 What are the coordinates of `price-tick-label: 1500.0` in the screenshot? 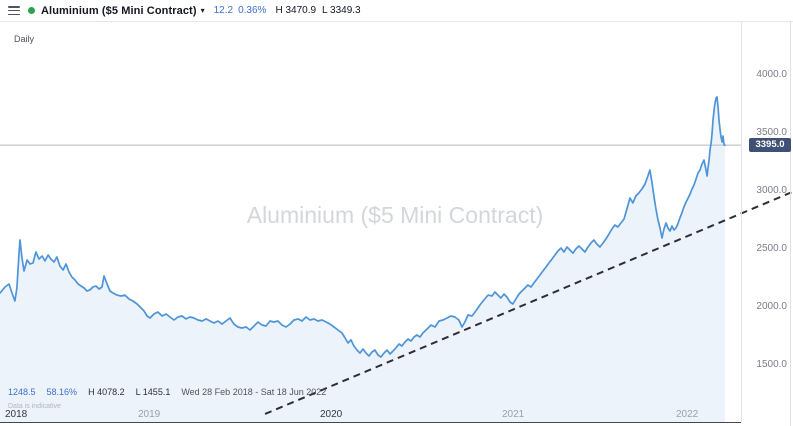 It's located at (771, 364).